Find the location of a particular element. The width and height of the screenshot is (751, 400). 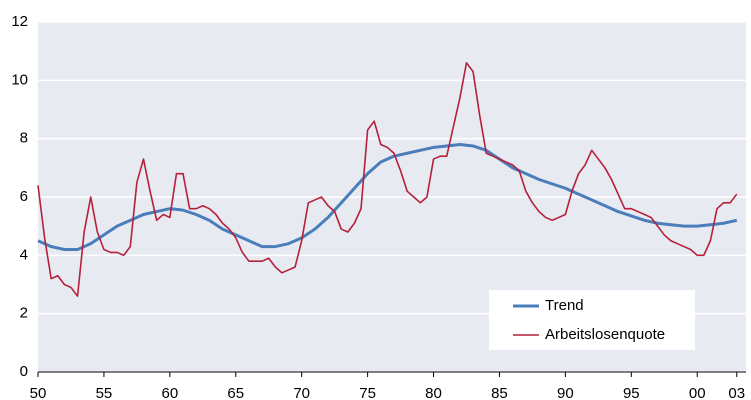

x-tick-label: 85 is located at coordinates (499, 392).